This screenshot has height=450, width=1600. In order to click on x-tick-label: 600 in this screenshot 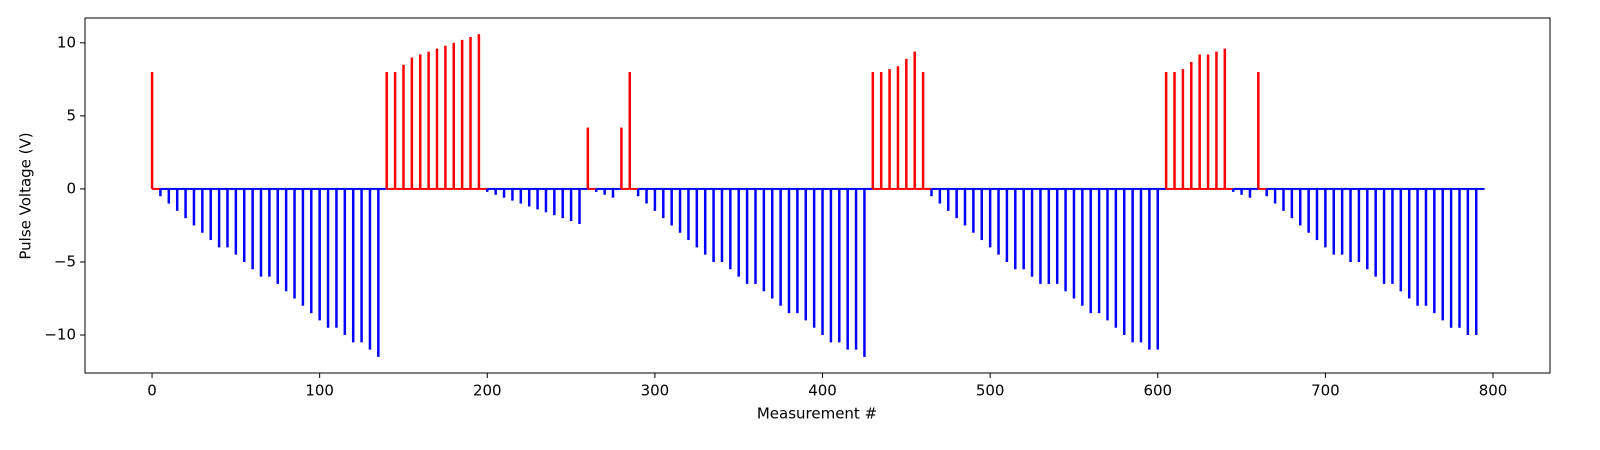, I will do `click(1157, 391)`.